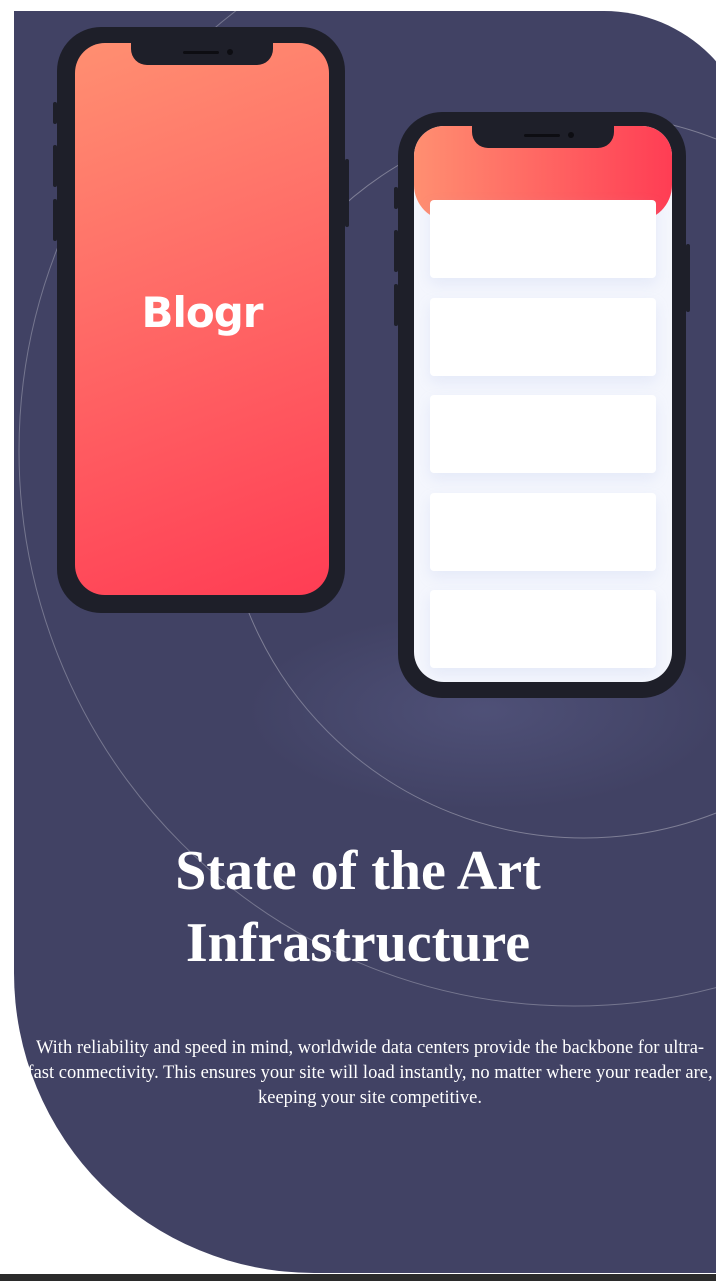 The width and height of the screenshot is (716, 1281). What do you see at coordinates (358, 943) in the screenshot?
I see `section-title-line-2: Infrastructure` at bounding box center [358, 943].